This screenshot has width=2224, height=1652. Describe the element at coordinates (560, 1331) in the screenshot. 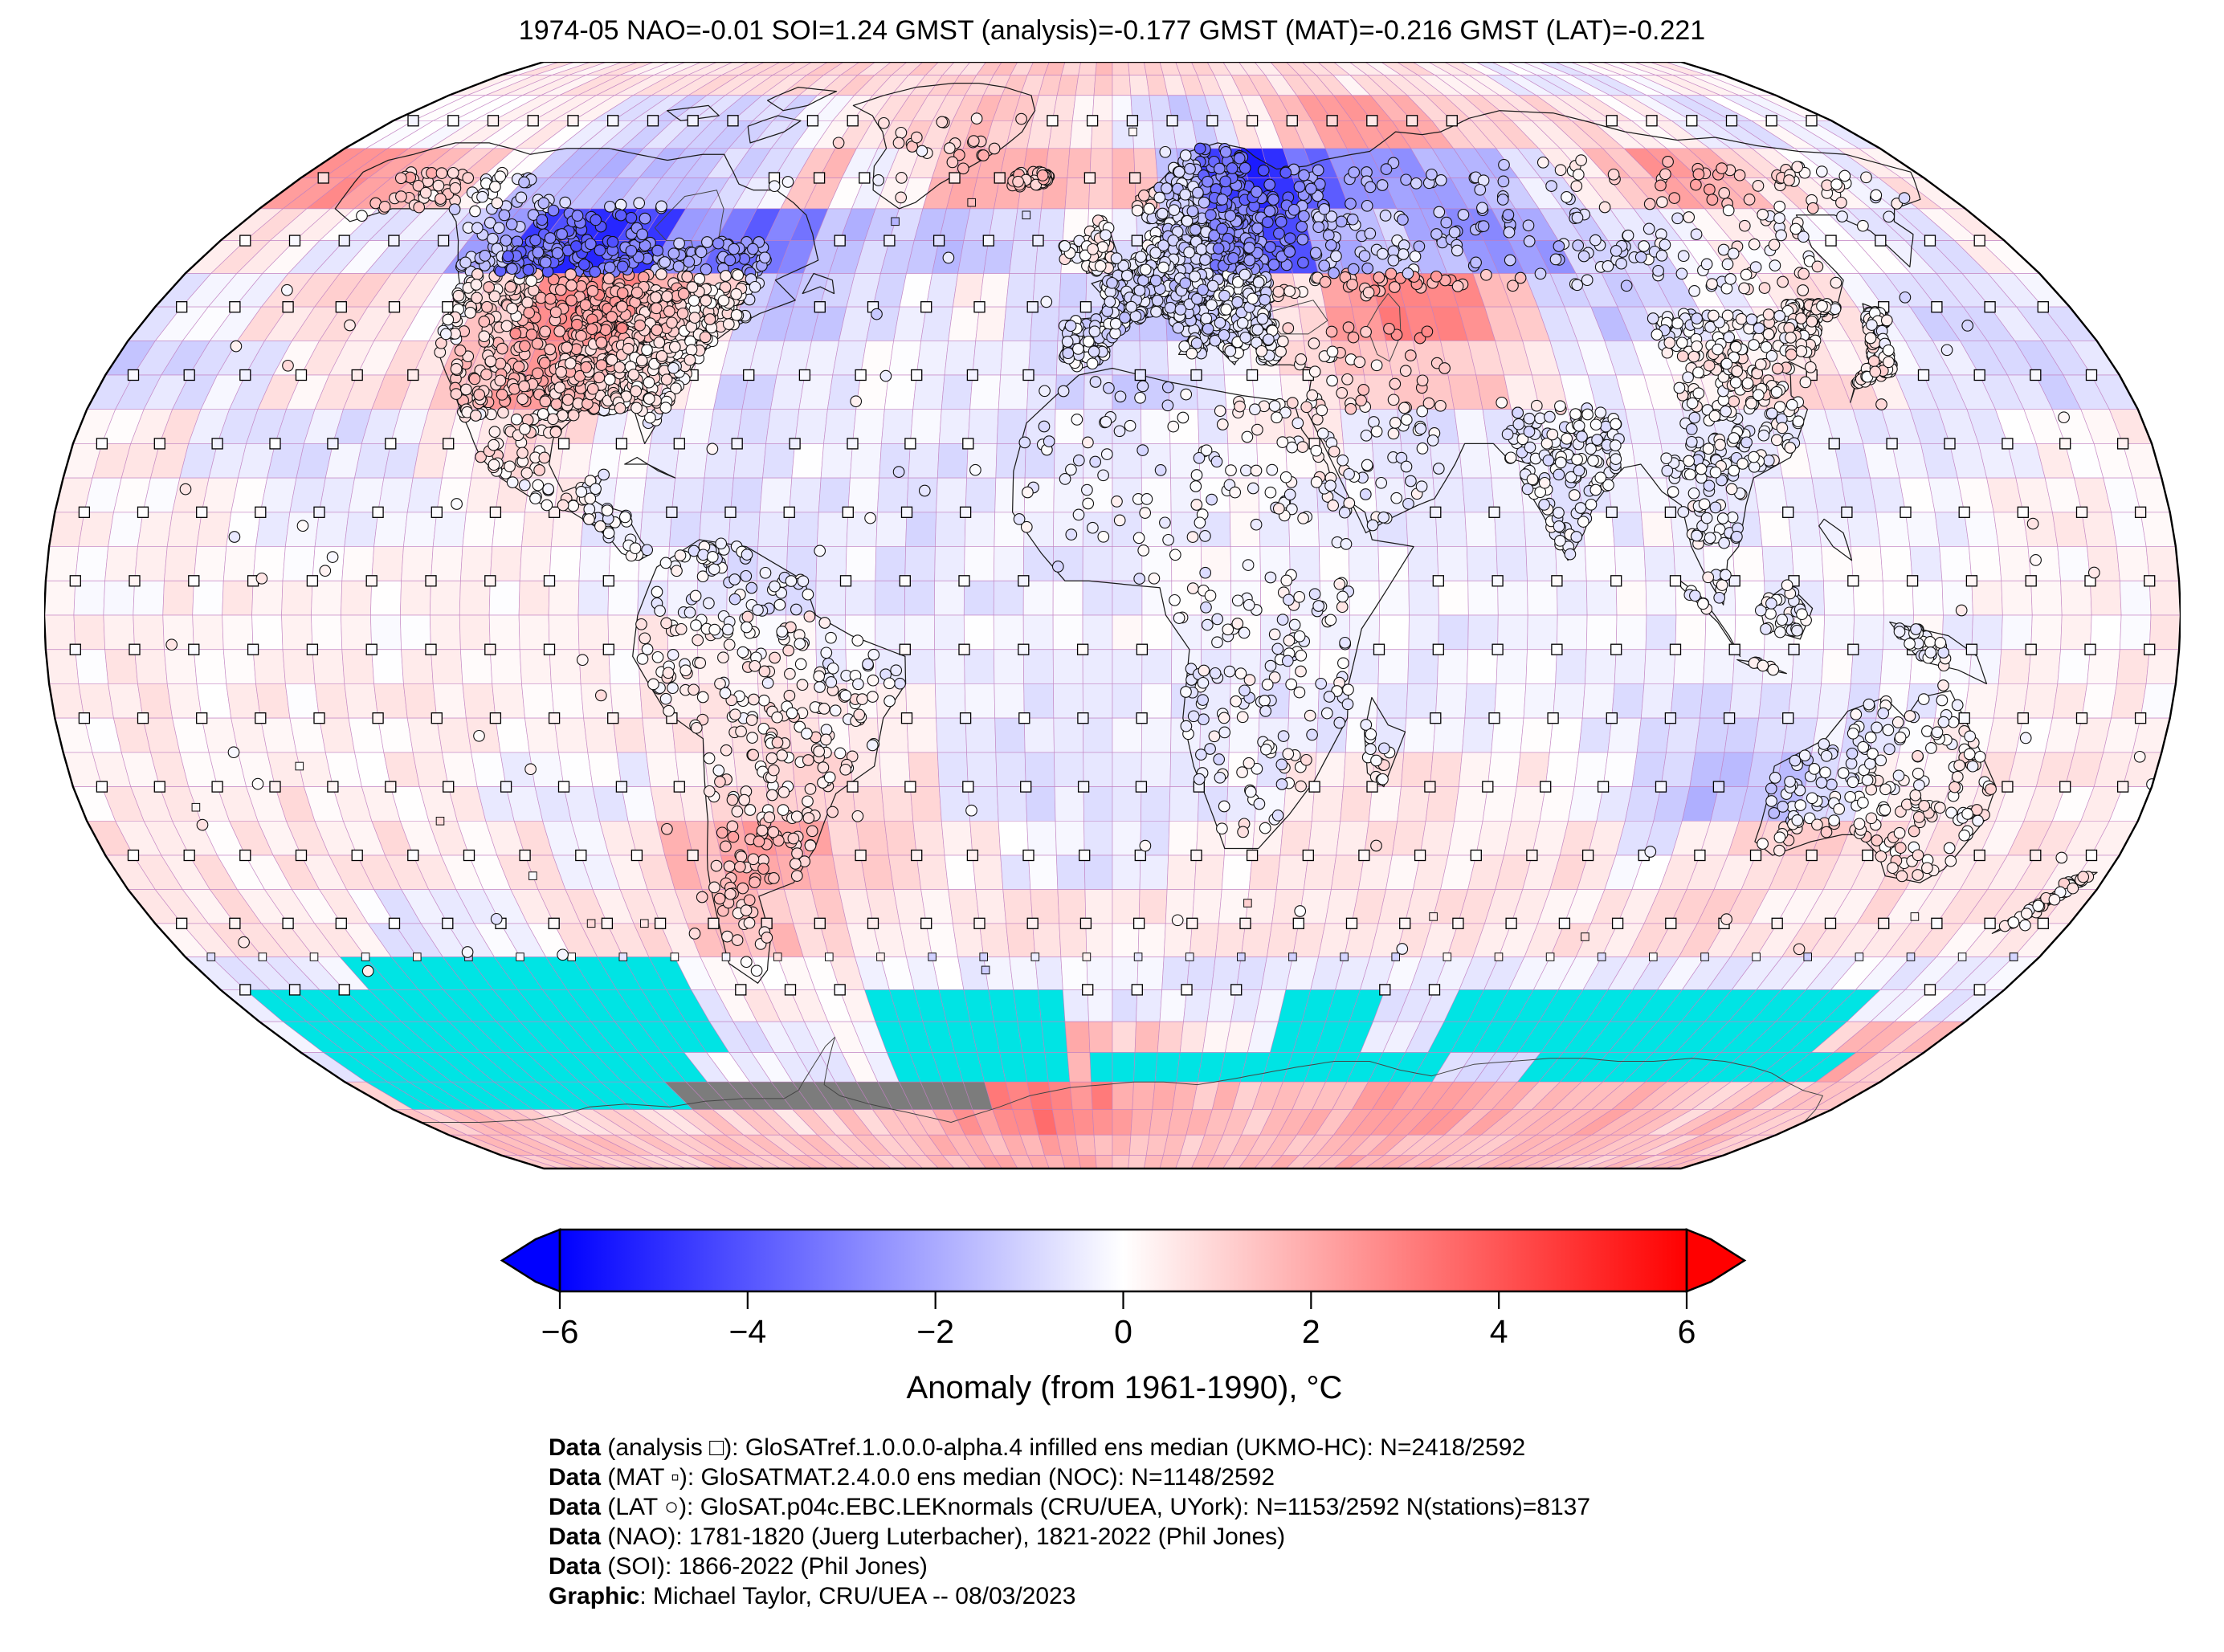

I see `colorbar-tick-label: −6` at that location.